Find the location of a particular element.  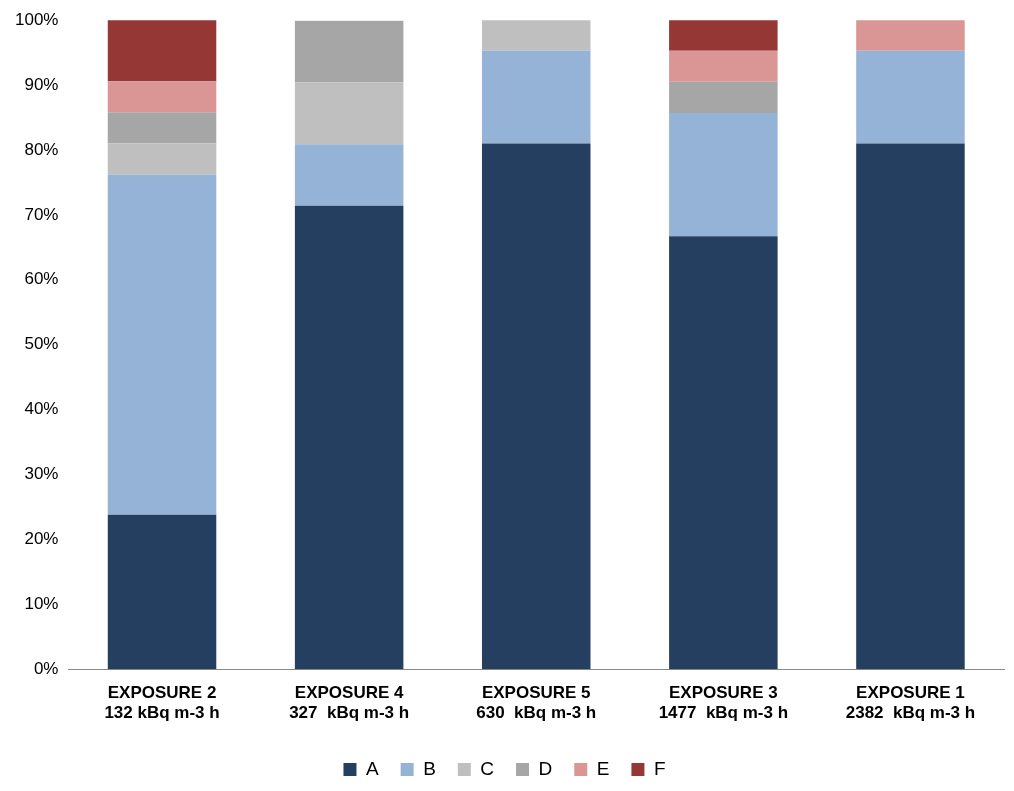

legend-label: B is located at coordinates (429, 768).